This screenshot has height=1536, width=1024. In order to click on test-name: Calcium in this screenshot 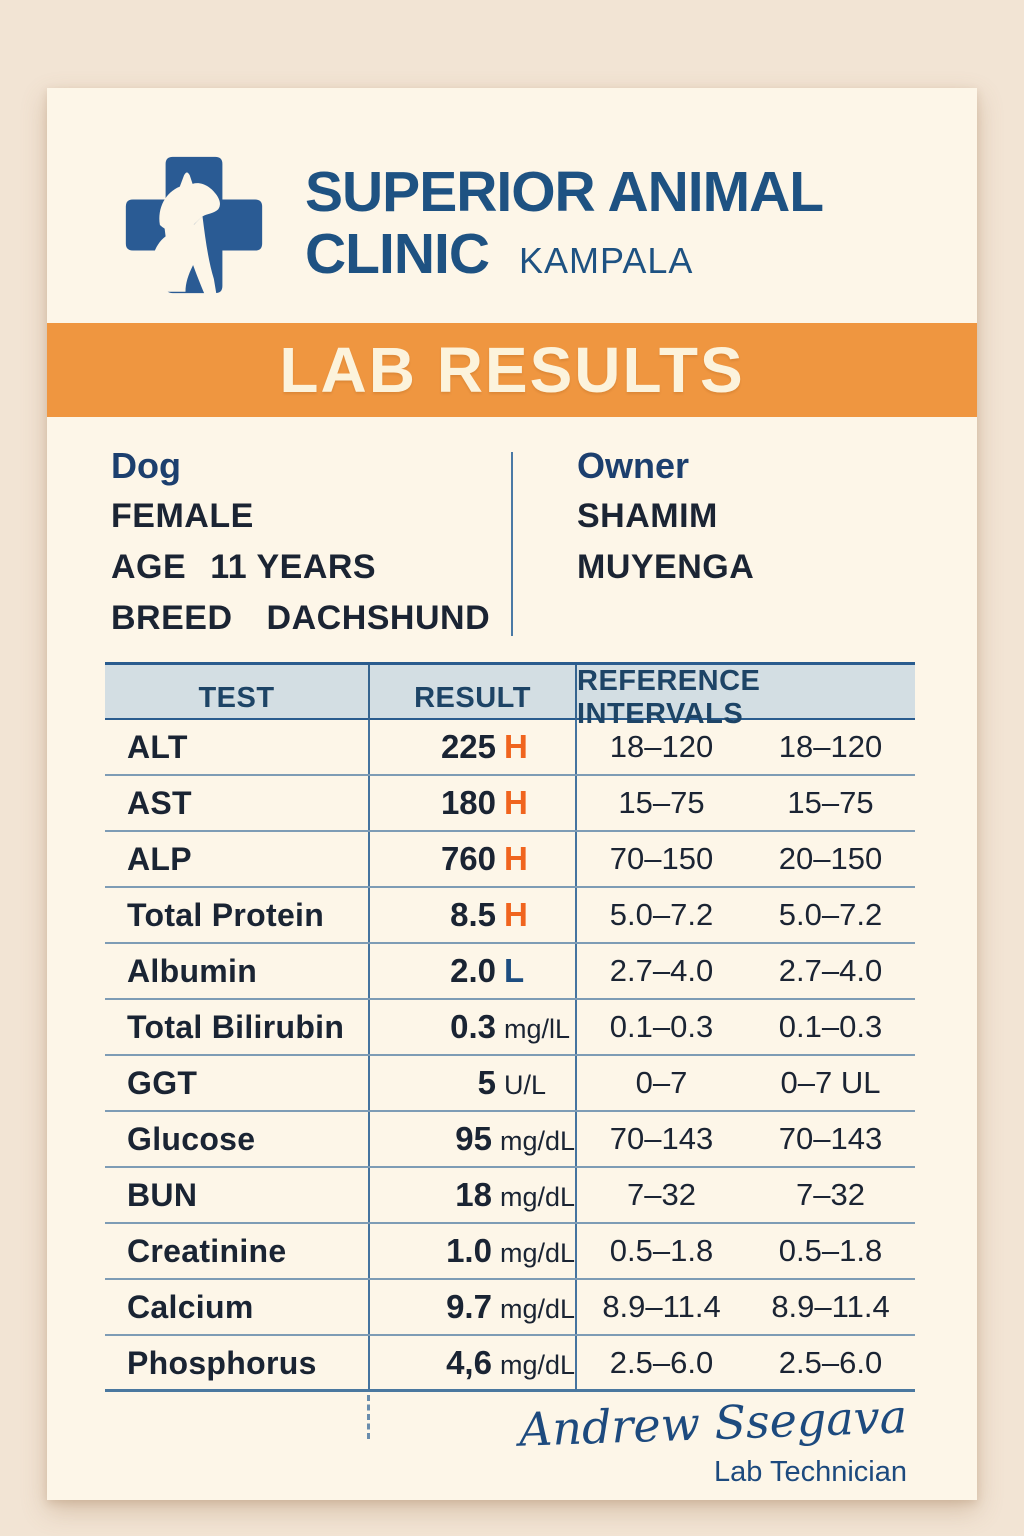, I will do `click(190, 1307)`.